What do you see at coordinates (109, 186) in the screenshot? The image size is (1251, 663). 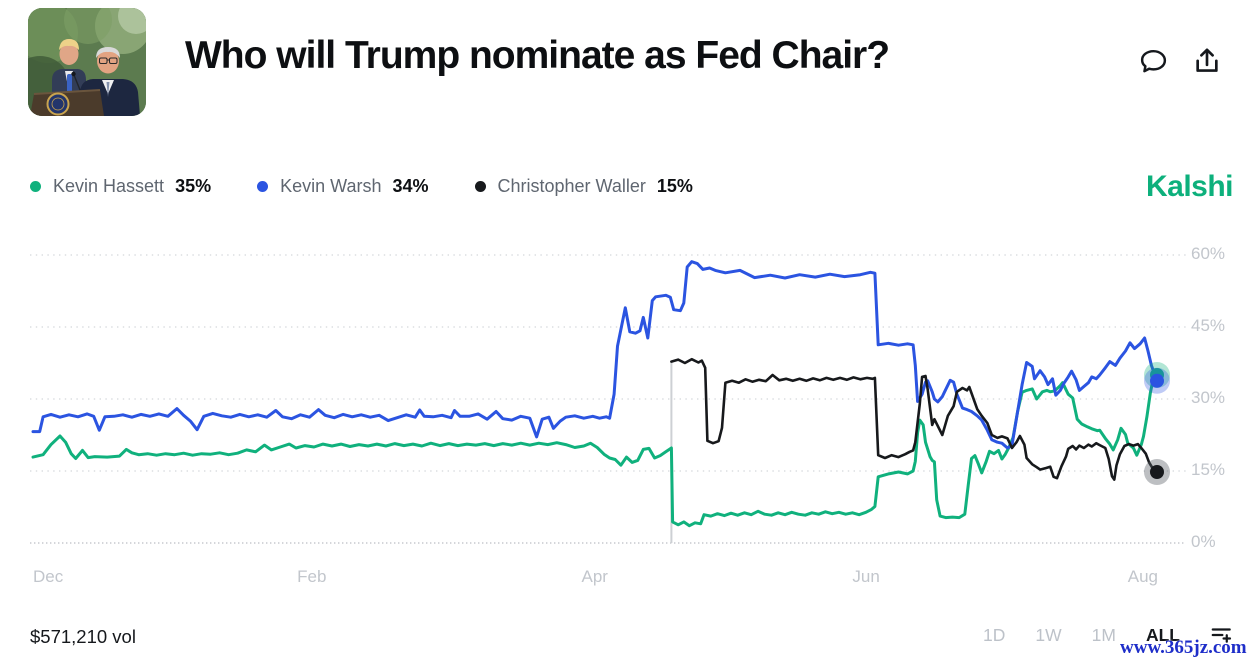 I see `legend-name-hassett: Kevin Hassett` at bounding box center [109, 186].